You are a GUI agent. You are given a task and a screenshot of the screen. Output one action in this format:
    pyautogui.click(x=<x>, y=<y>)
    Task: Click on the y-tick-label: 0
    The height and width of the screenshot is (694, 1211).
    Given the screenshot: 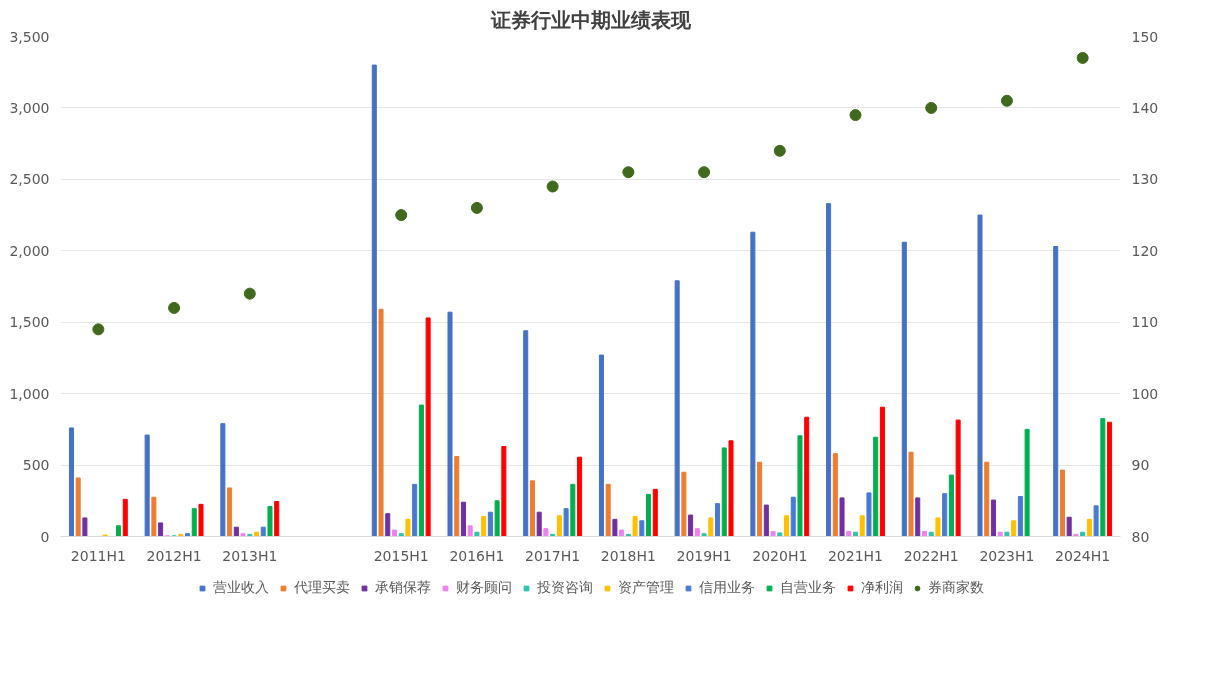 What is the action you would take?
    pyautogui.click(x=45, y=536)
    